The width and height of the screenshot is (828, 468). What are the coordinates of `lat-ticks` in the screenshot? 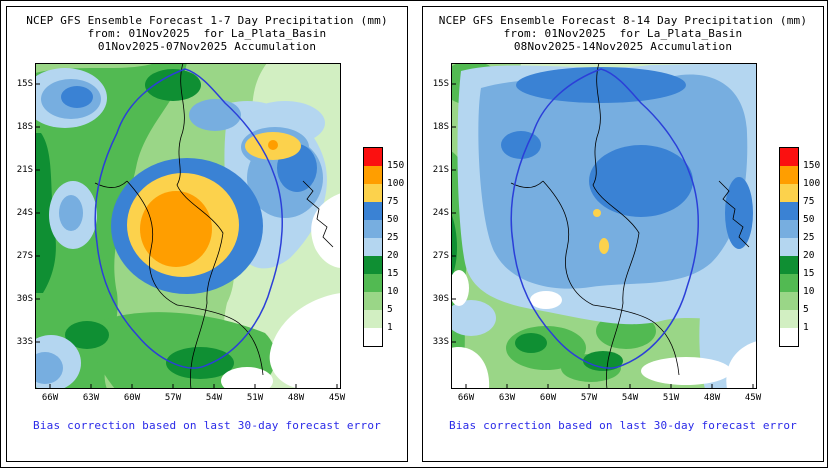 It's located at (453, 213).